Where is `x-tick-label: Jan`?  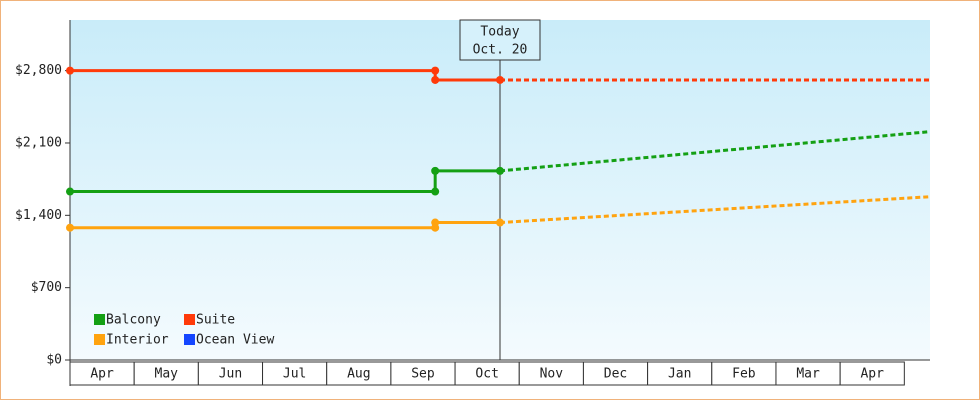 x-tick-label: Jan is located at coordinates (679, 374).